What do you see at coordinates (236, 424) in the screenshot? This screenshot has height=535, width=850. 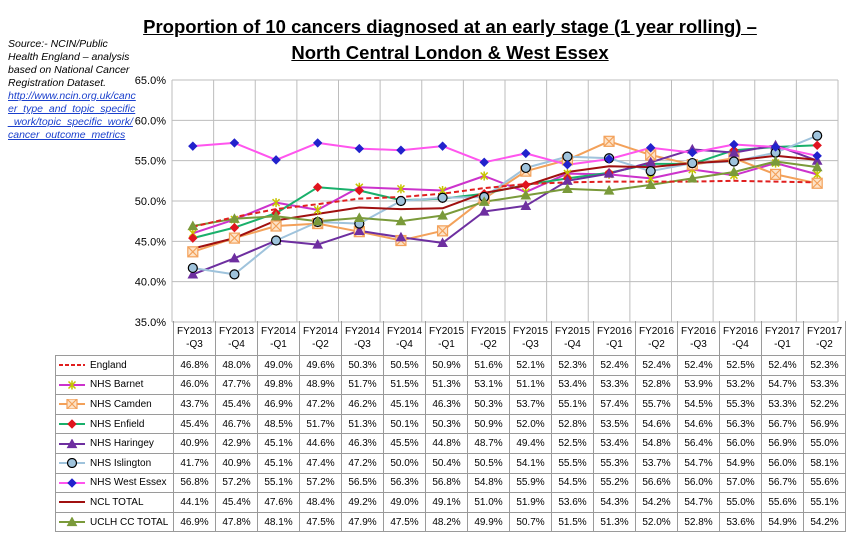 I see `data-label: 46.7%` at bounding box center [236, 424].